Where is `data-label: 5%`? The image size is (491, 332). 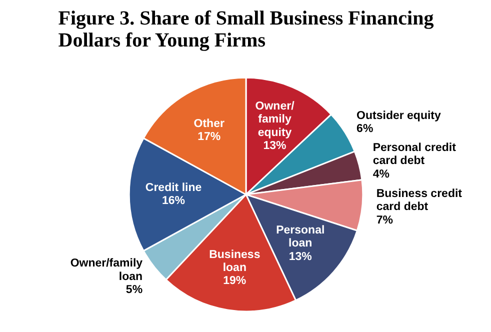
data-label: 5% is located at coordinates (134, 290).